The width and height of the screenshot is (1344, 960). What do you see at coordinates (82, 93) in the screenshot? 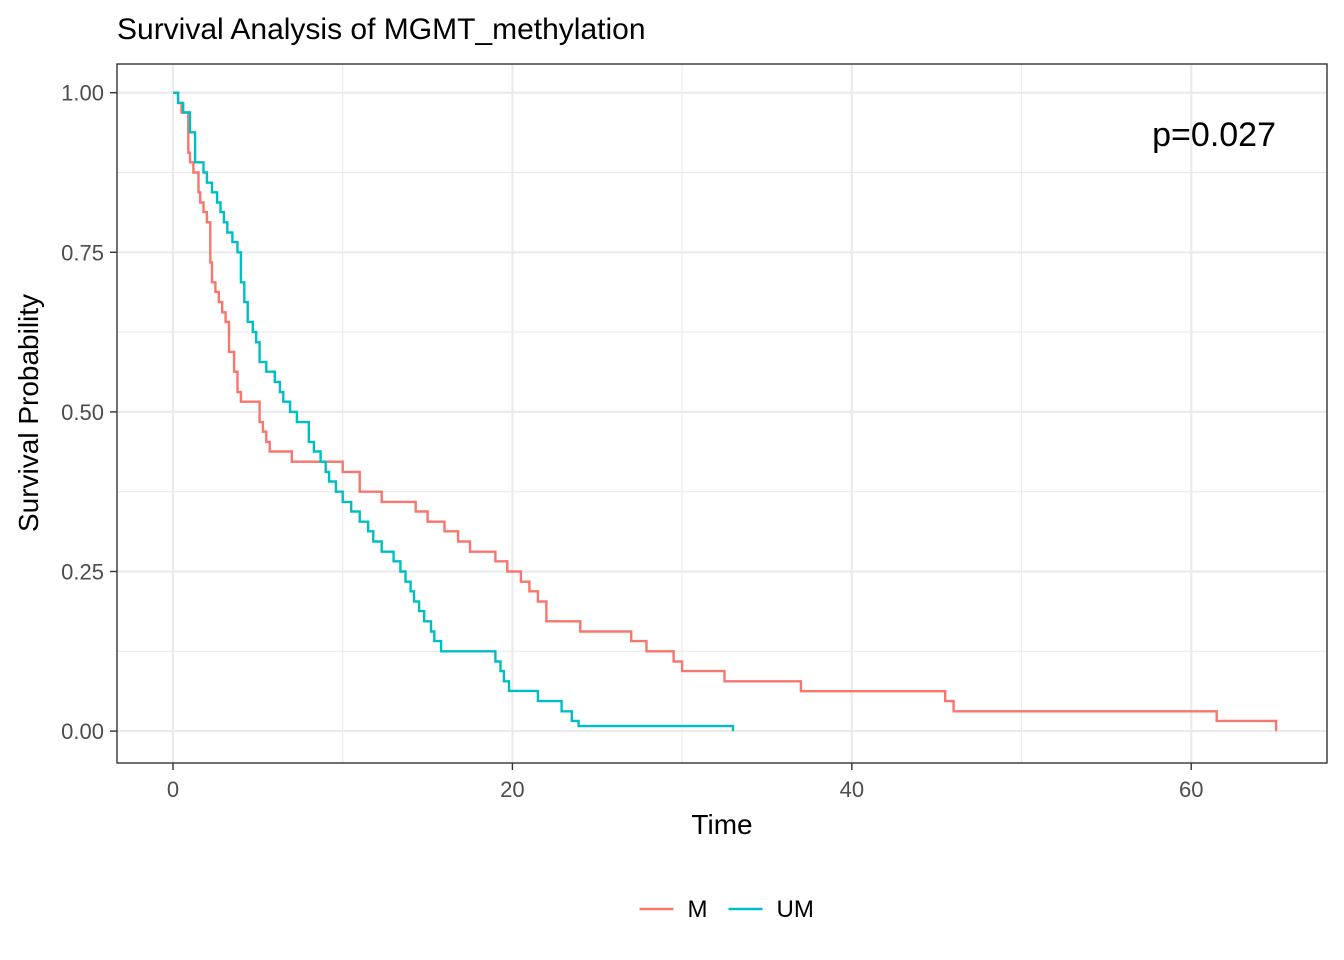
I see `y-tick-label: 1.00` at bounding box center [82, 93].